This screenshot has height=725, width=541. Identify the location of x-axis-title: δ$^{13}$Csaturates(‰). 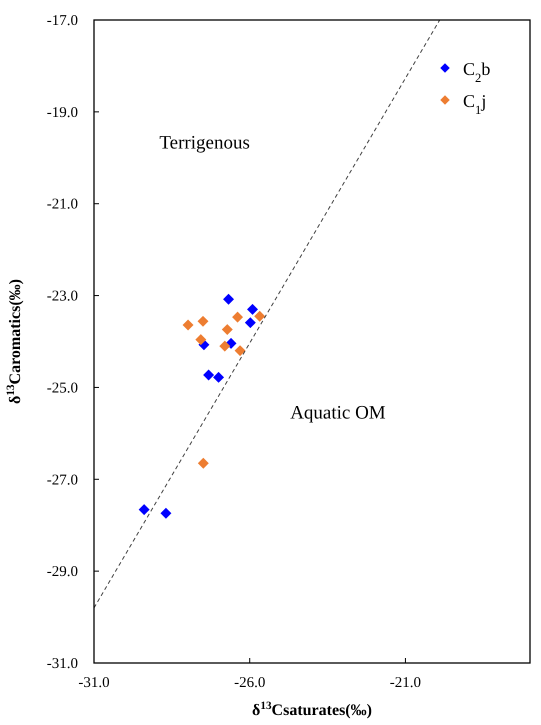
(312, 709).